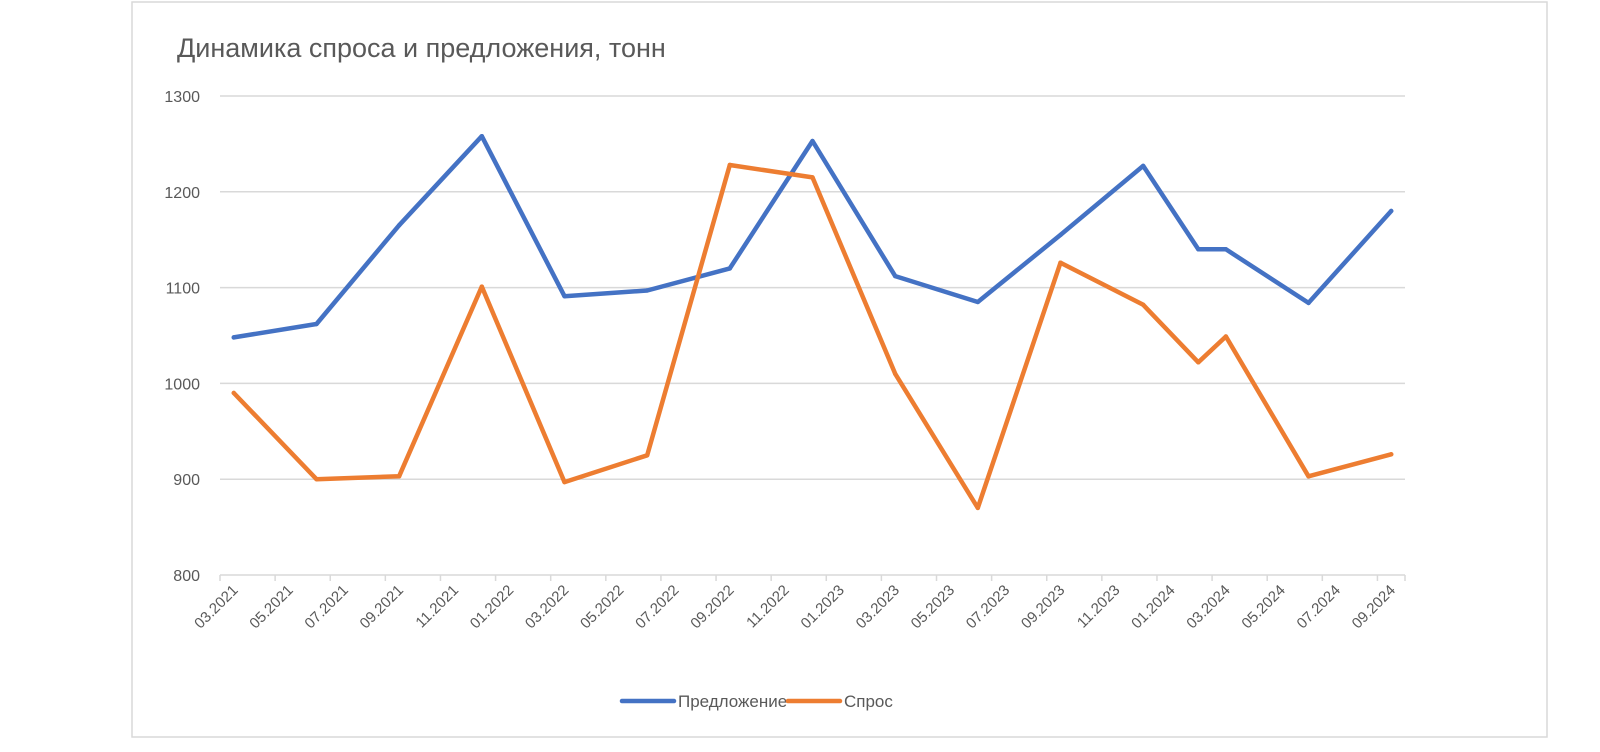  I want to click on y-tick-label: 800, so click(186, 576).